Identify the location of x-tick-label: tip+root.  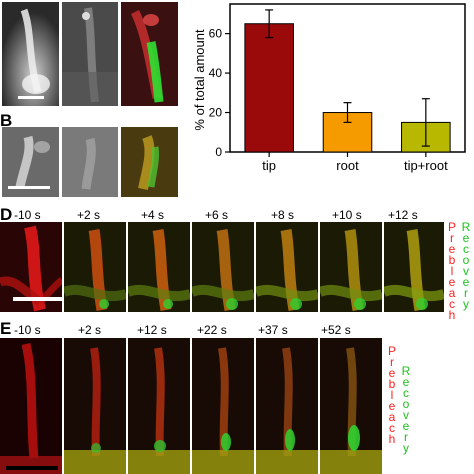
(426, 165).